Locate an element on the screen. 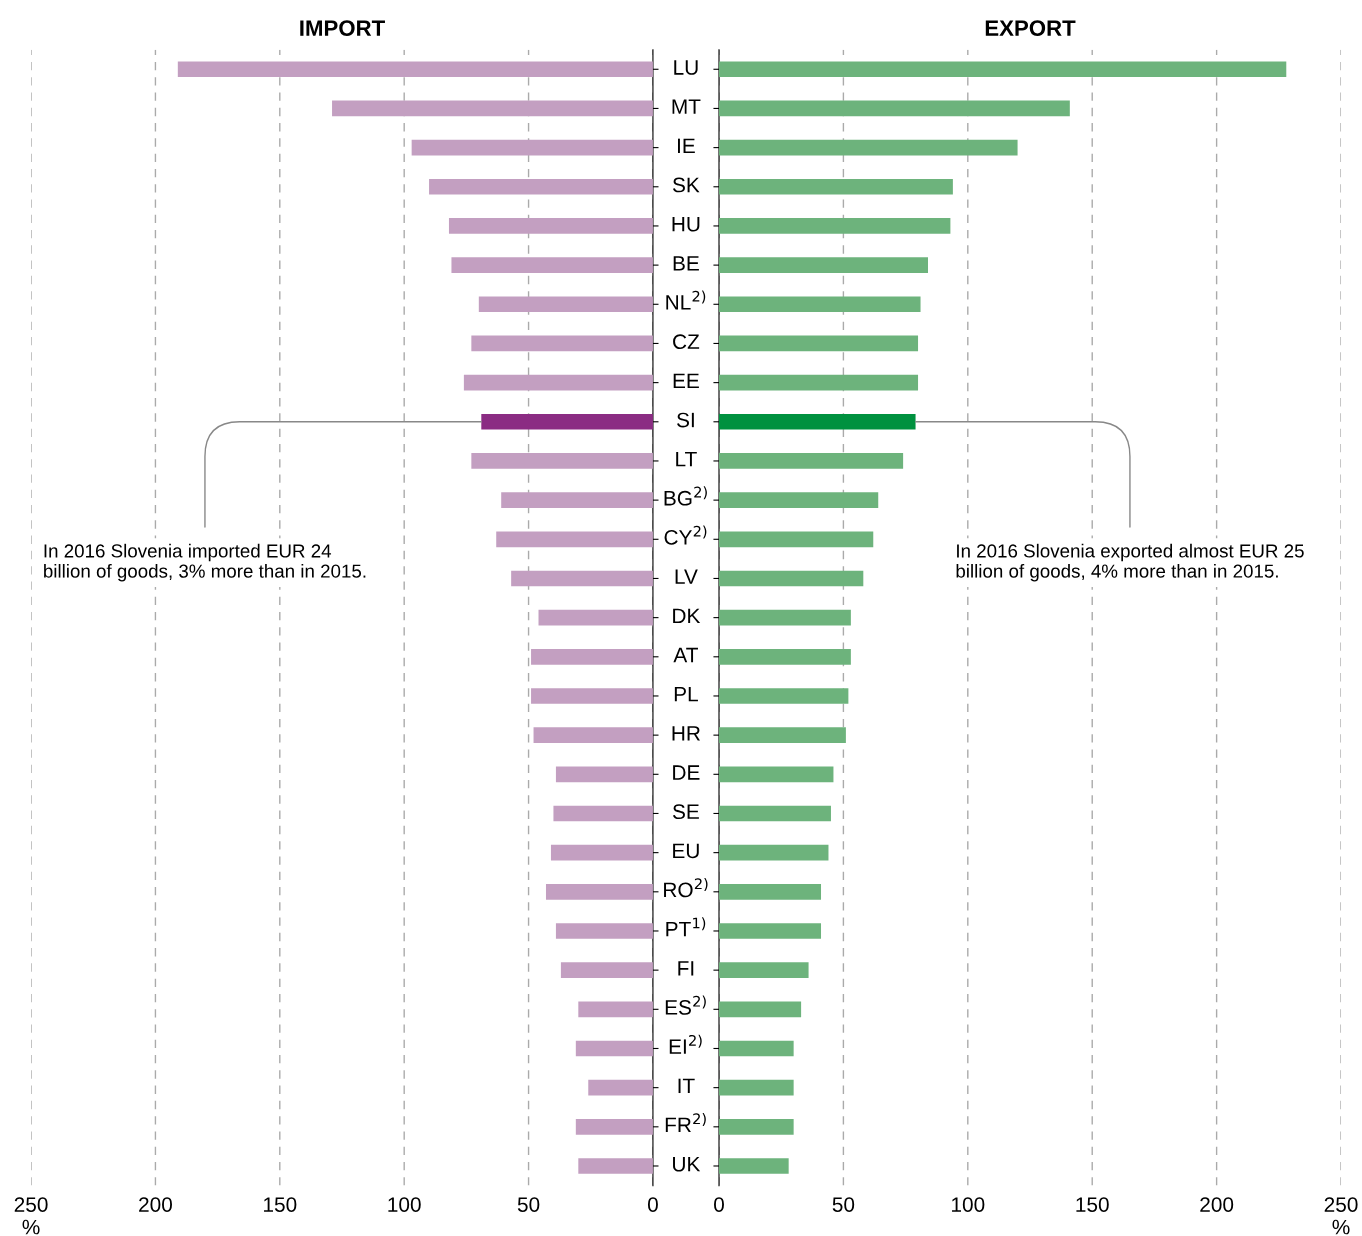 The image size is (1362, 1236). y-tick-label: PL is located at coordinates (686, 694).